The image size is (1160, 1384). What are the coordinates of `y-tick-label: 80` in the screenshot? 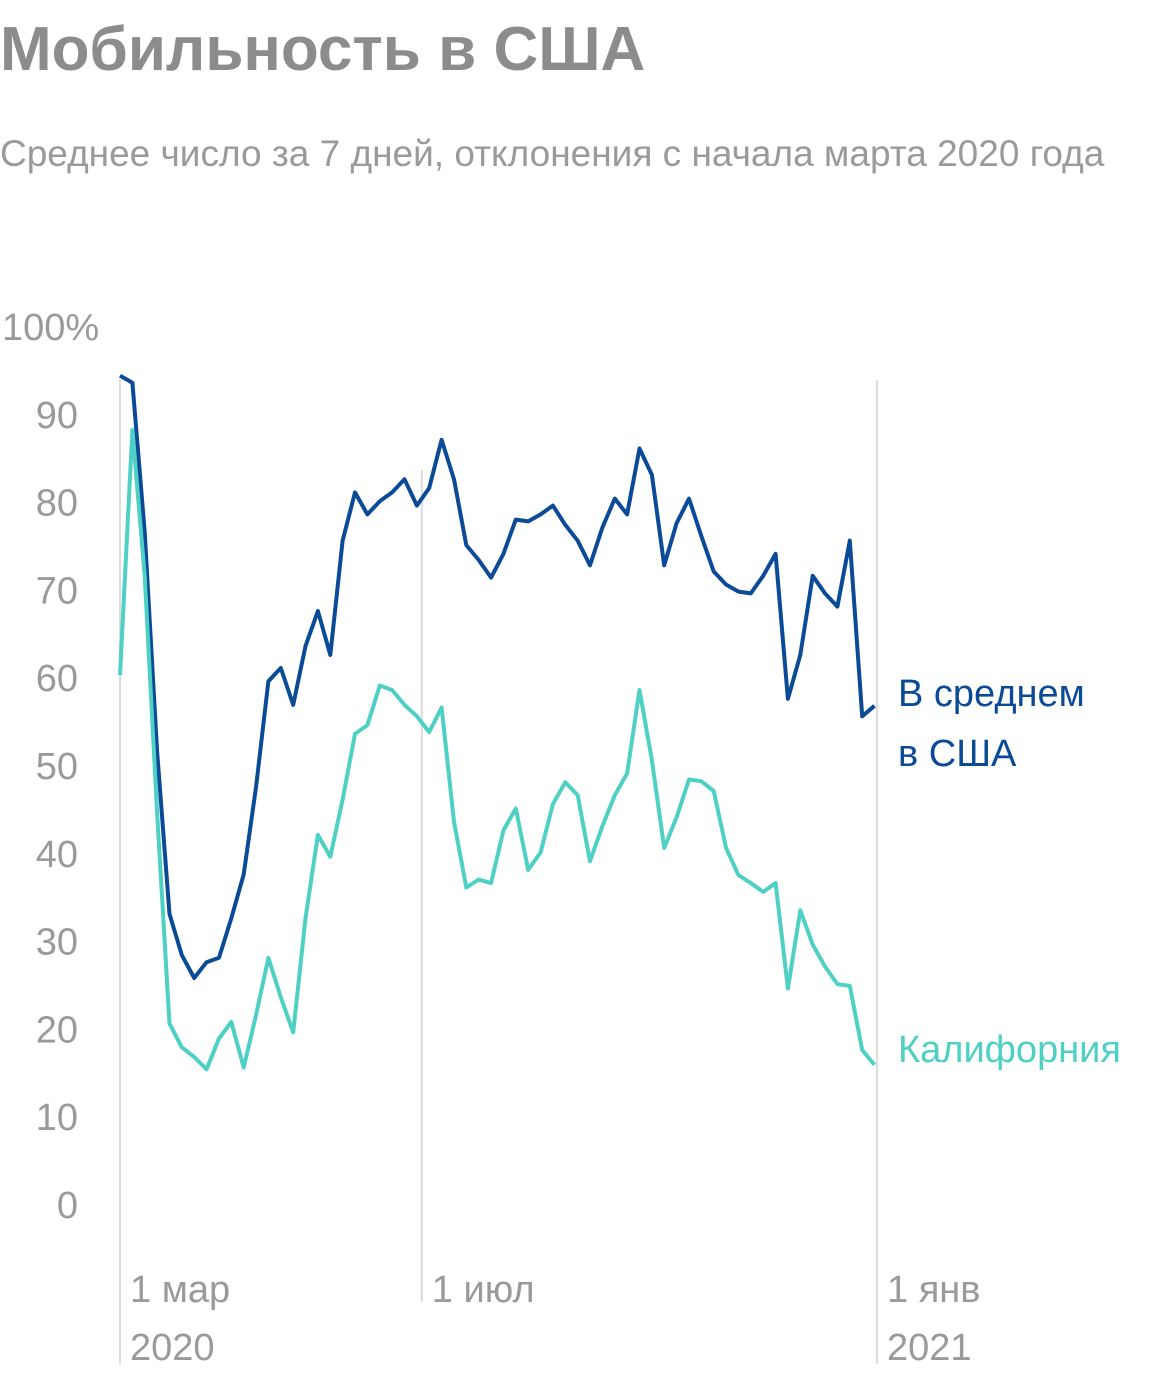 It's located at (57, 504).